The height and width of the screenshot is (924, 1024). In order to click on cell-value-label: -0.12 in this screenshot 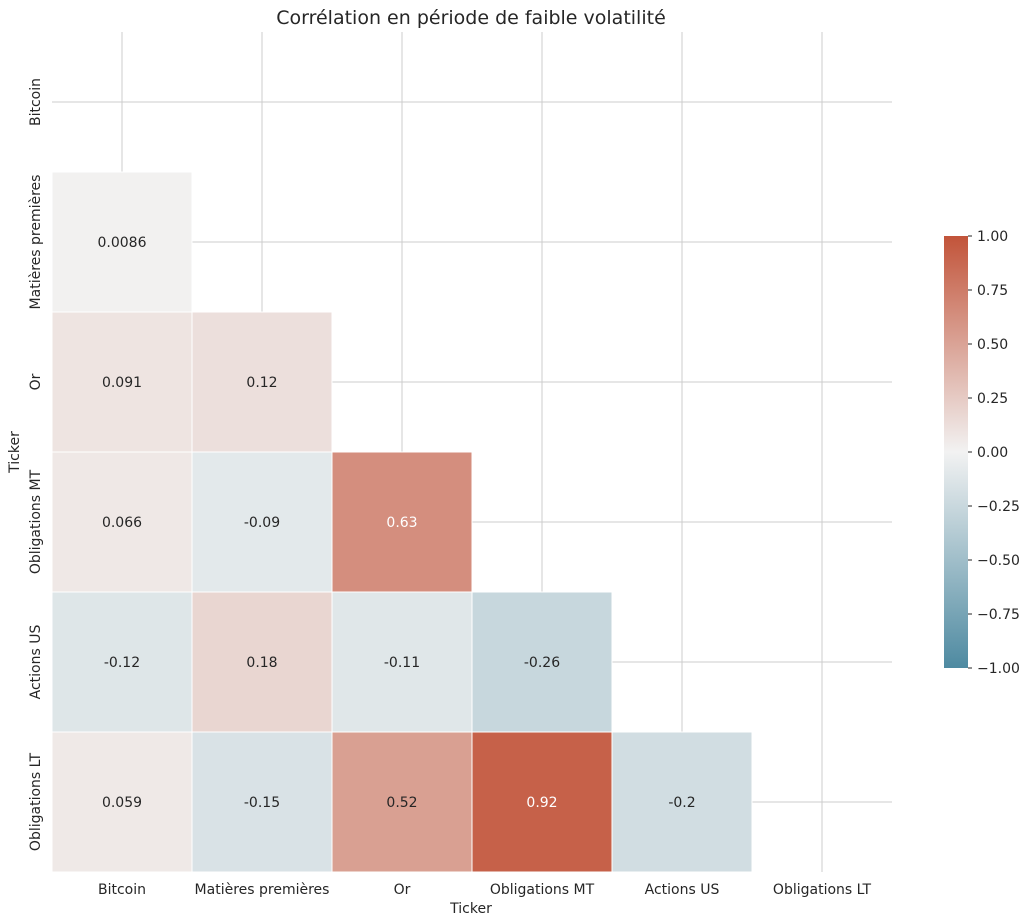, I will do `click(122, 663)`.